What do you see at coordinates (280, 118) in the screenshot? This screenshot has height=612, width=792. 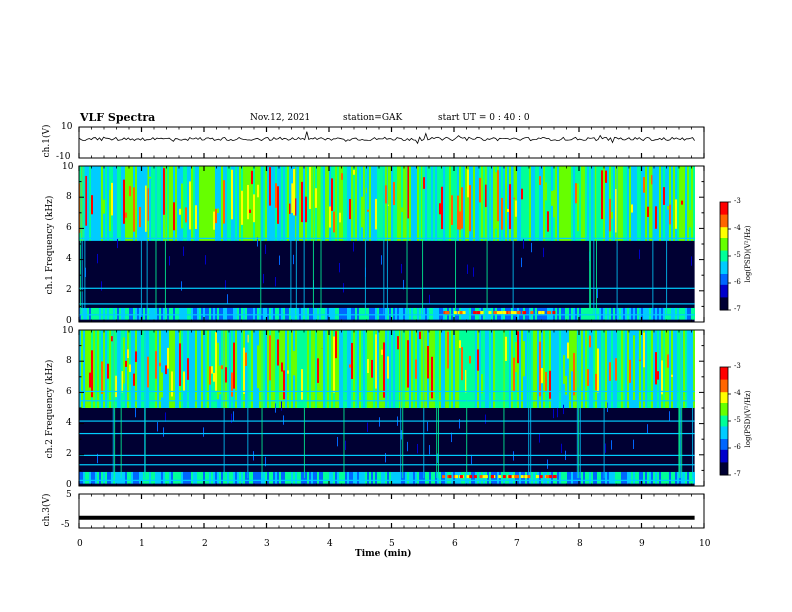 I see `figure-date: Nov.12, 2021` at bounding box center [280, 118].